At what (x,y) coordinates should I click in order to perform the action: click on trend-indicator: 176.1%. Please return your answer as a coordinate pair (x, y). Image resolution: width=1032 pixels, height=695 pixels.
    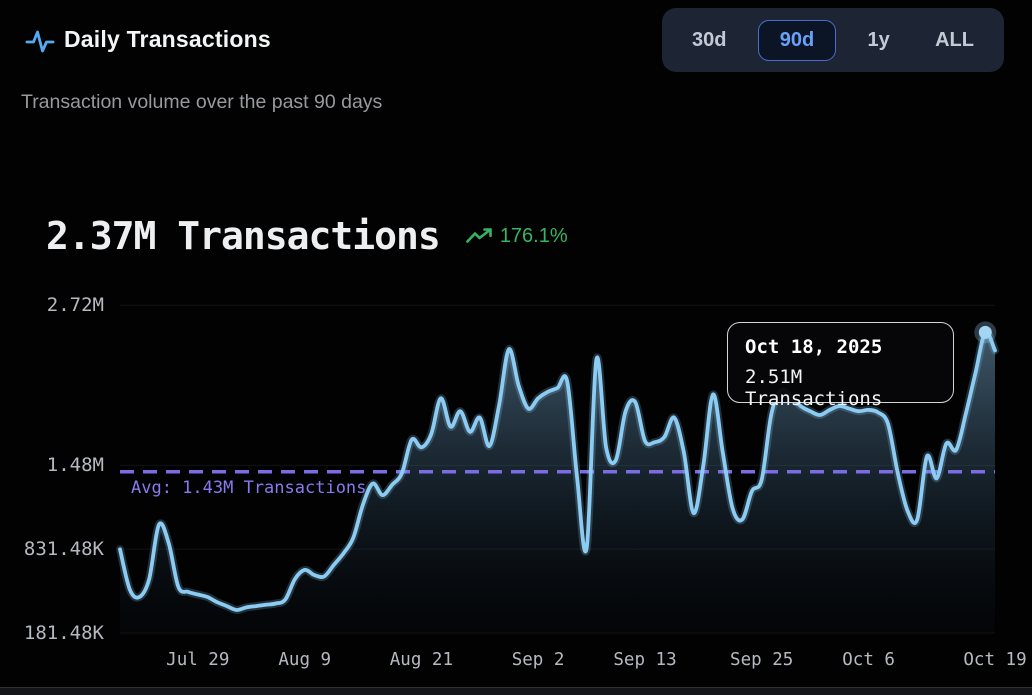
    Looking at the image, I should click on (517, 236).